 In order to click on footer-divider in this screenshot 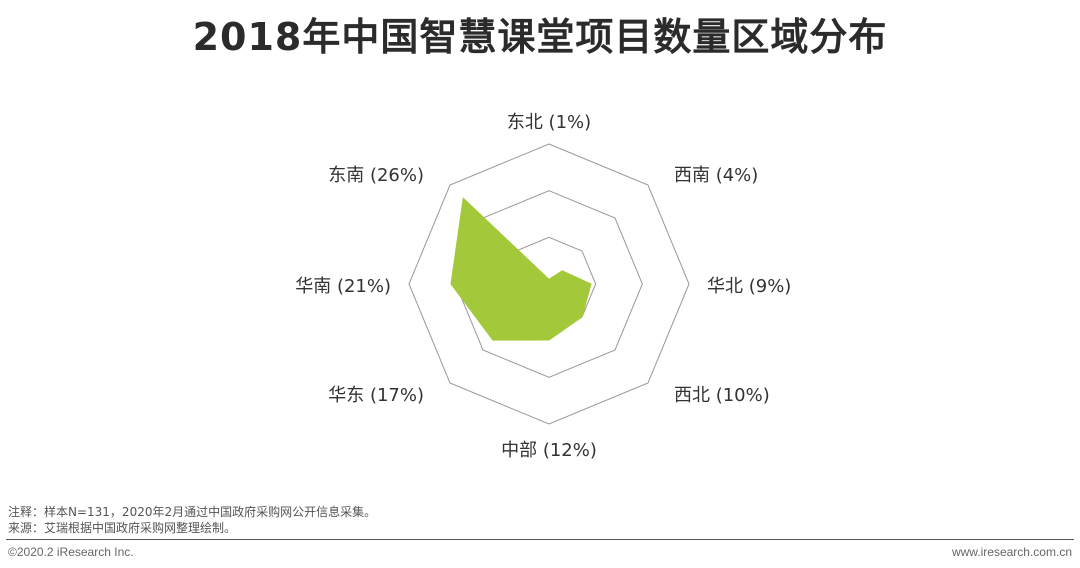, I will do `click(540, 539)`.